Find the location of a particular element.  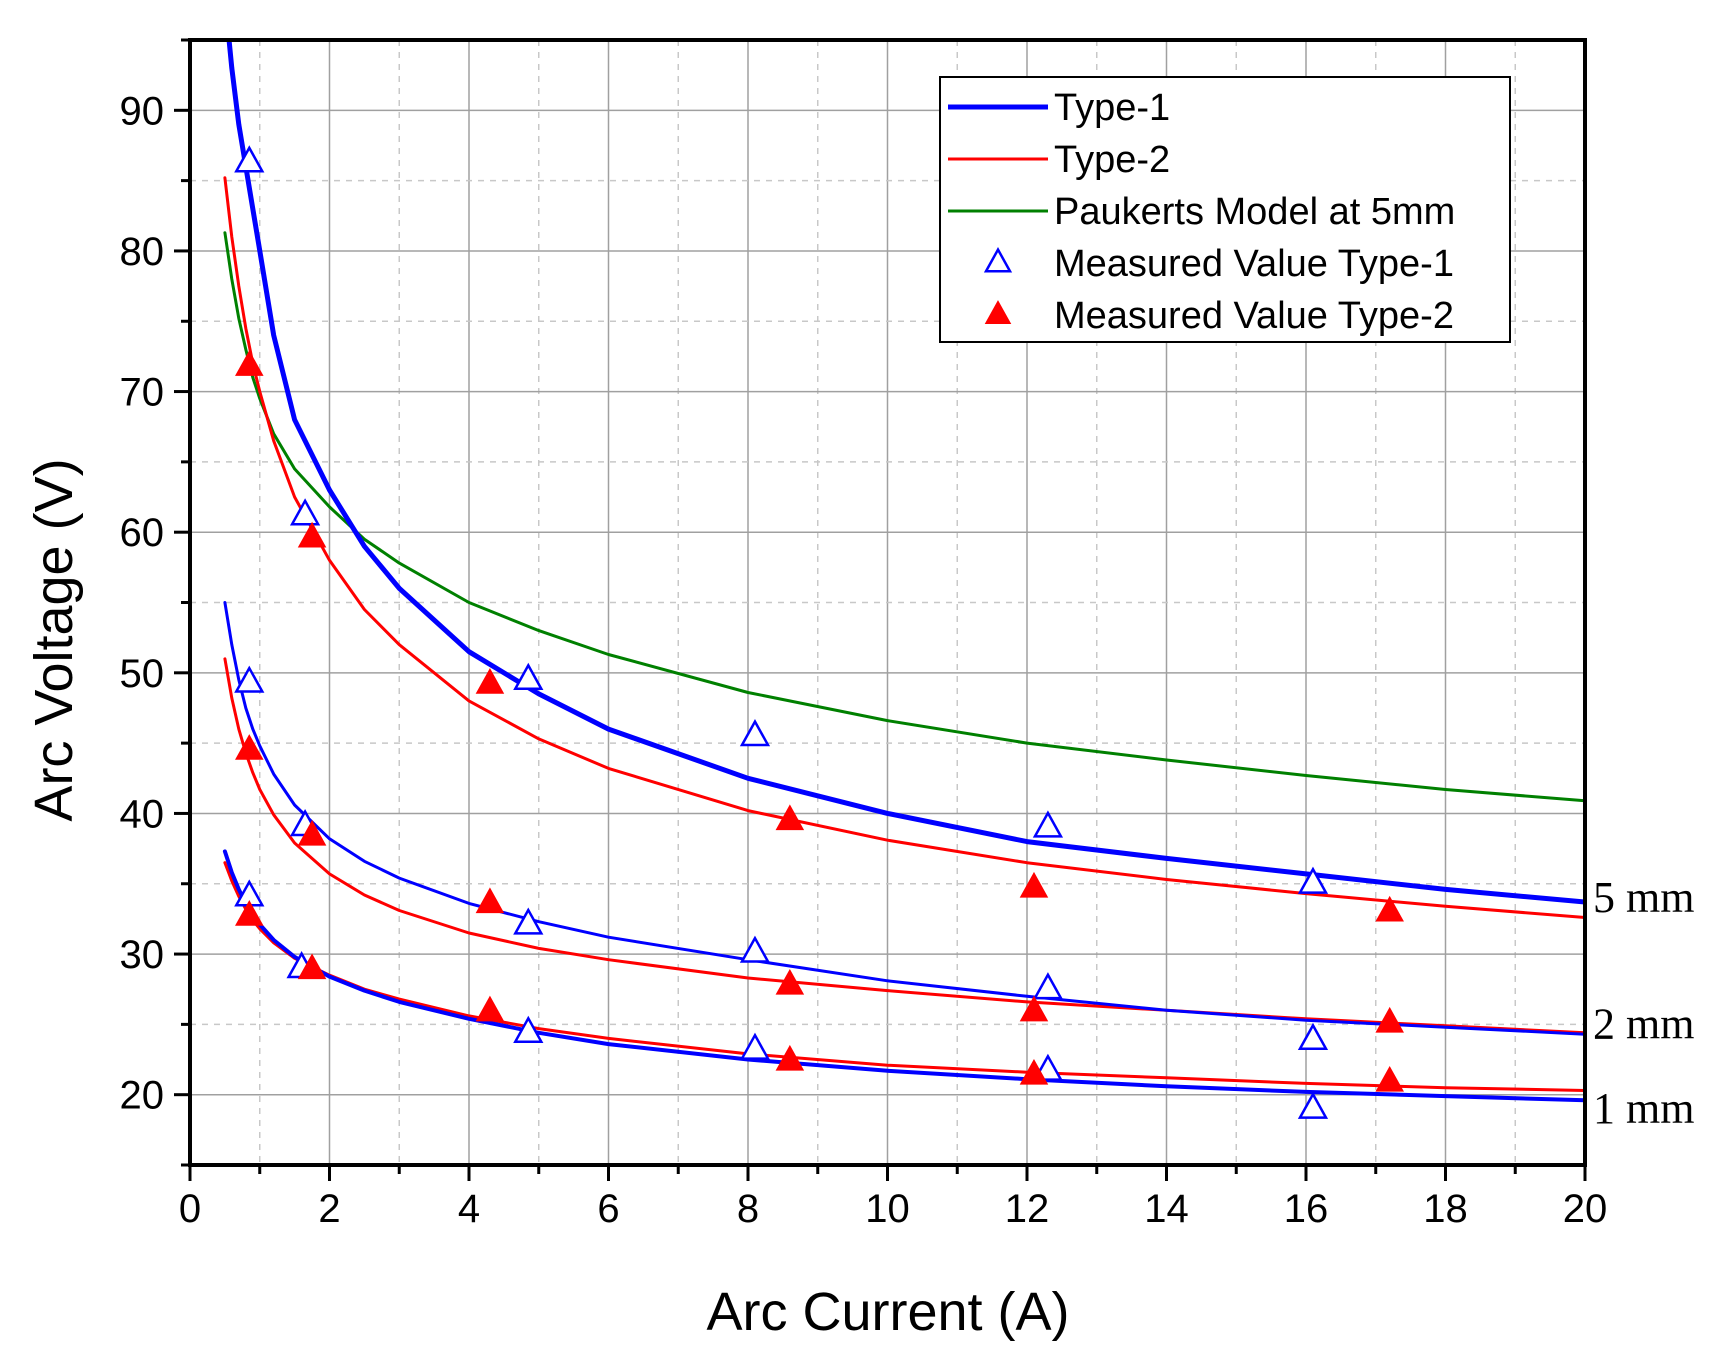

y-tick-label: 60 is located at coordinates (142, 533).